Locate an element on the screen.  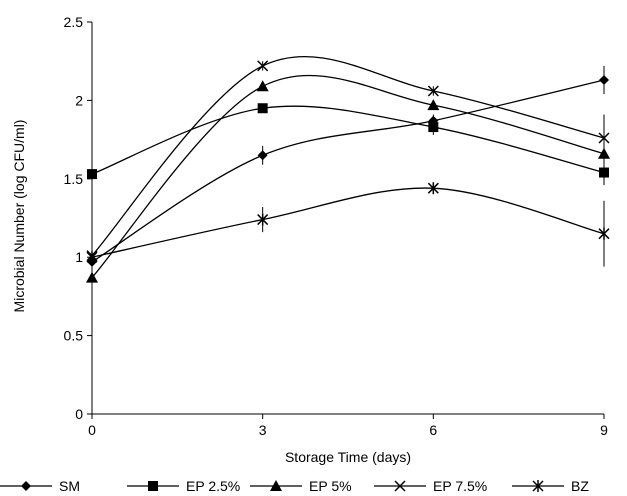
y-tick-labels: 0 0.5 1 1.5 2 2.5 is located at coordinates (74, 218).